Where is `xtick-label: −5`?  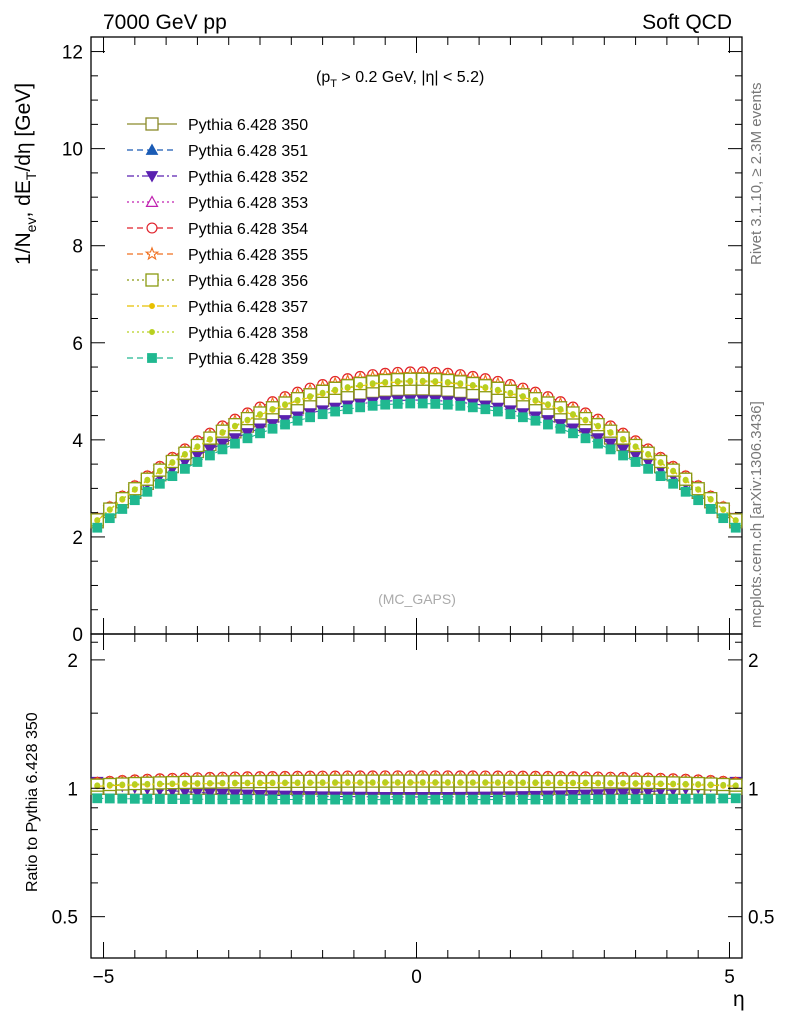
xtick-label: −5 is located at coordinates (104, 977).